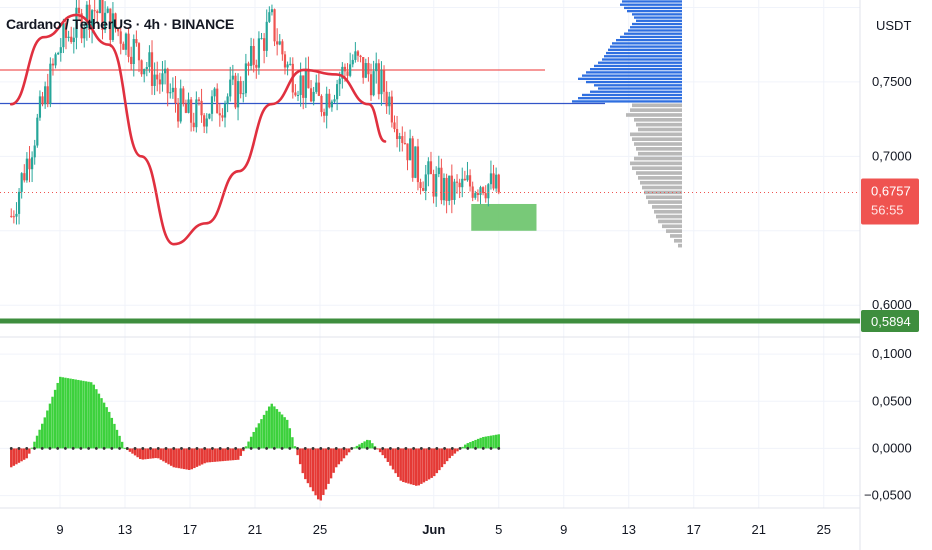 The width and height of the screenshot is (932, 550). I want to click on support-price-badge, so click(890, 321).